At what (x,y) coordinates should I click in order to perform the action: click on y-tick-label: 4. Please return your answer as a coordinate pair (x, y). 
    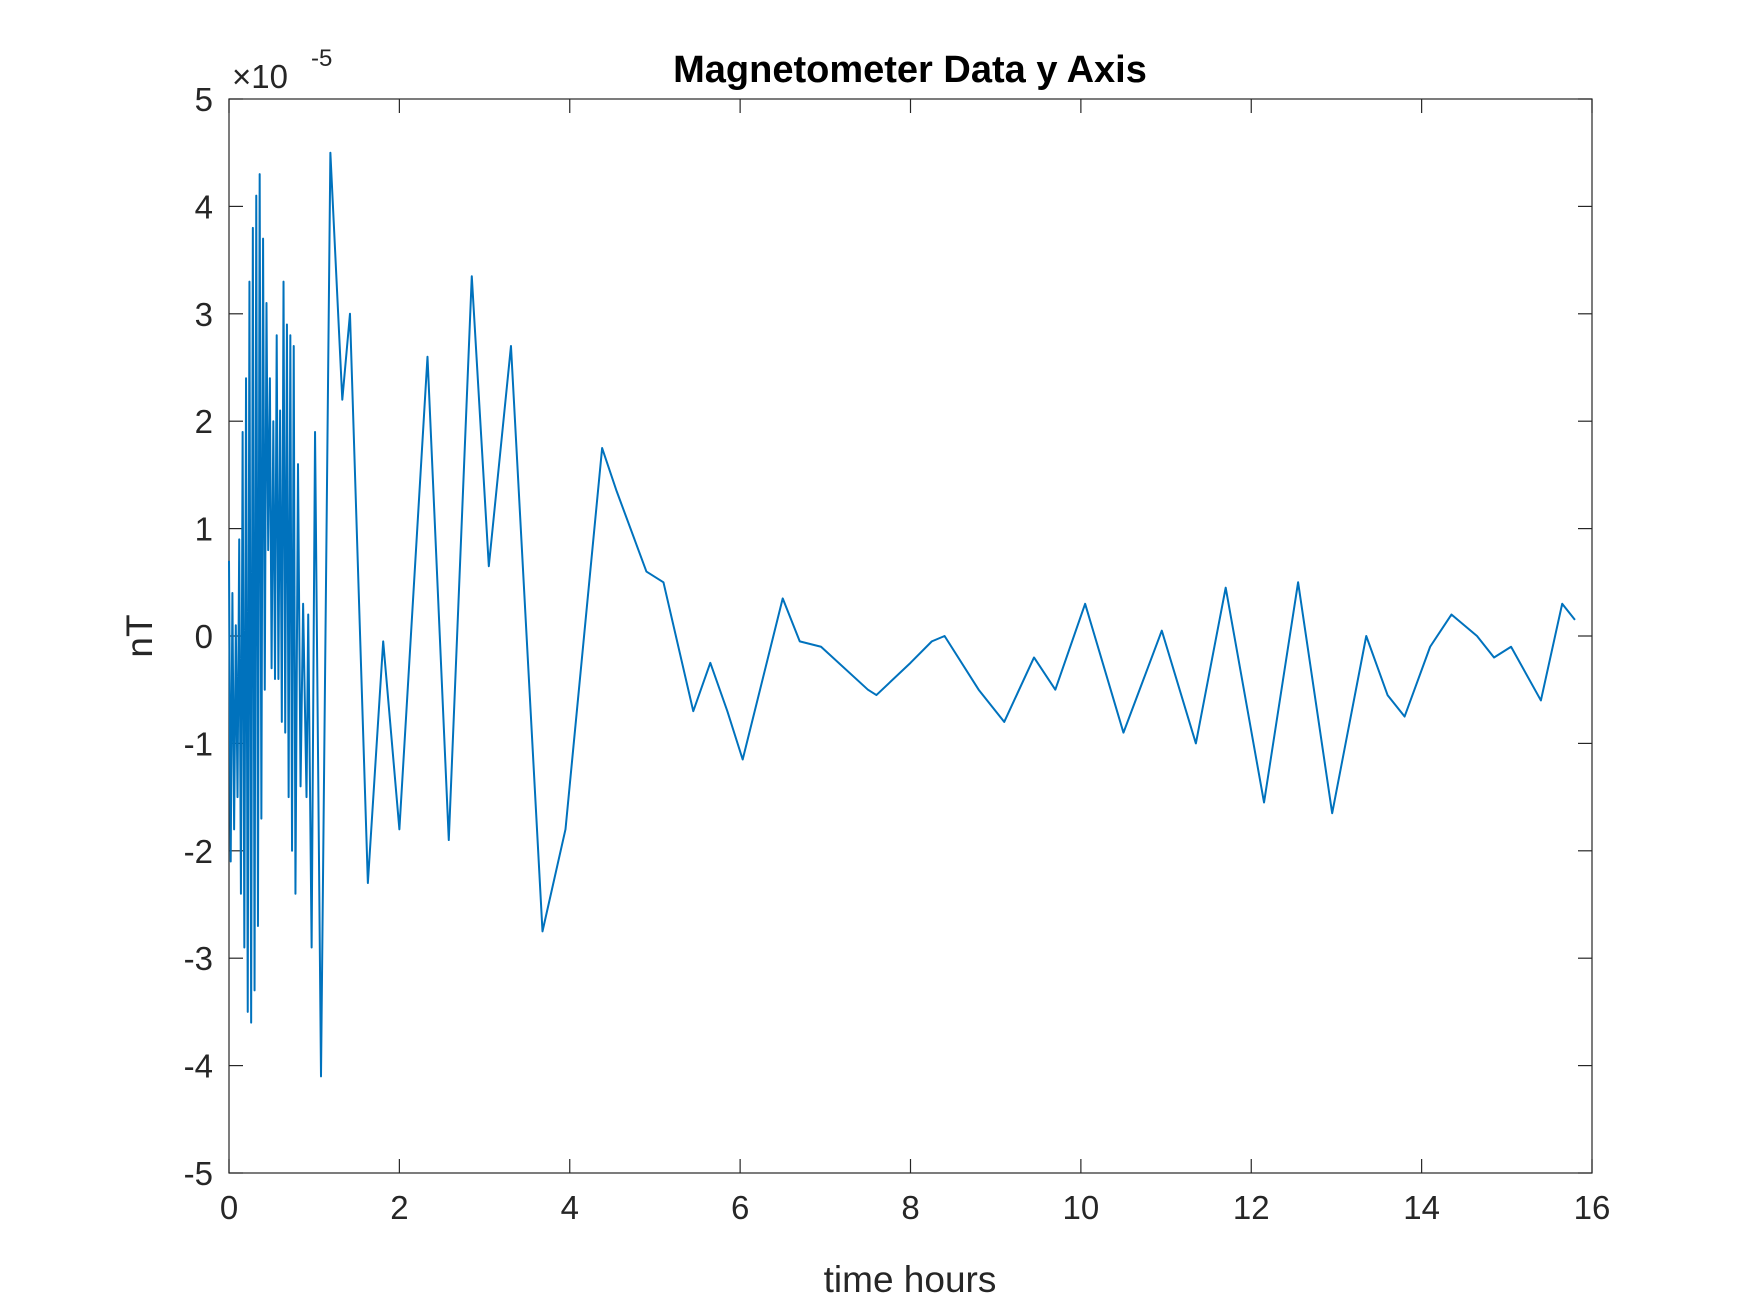
    Looking at the image, I should click on (204, 206).